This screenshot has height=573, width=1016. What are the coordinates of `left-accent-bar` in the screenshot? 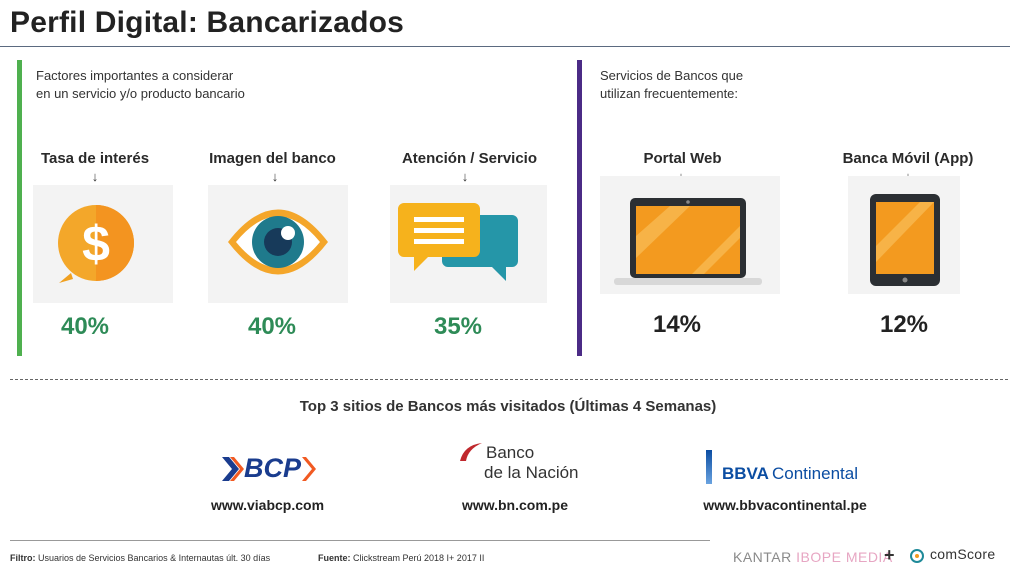 It's located at (19, 208).